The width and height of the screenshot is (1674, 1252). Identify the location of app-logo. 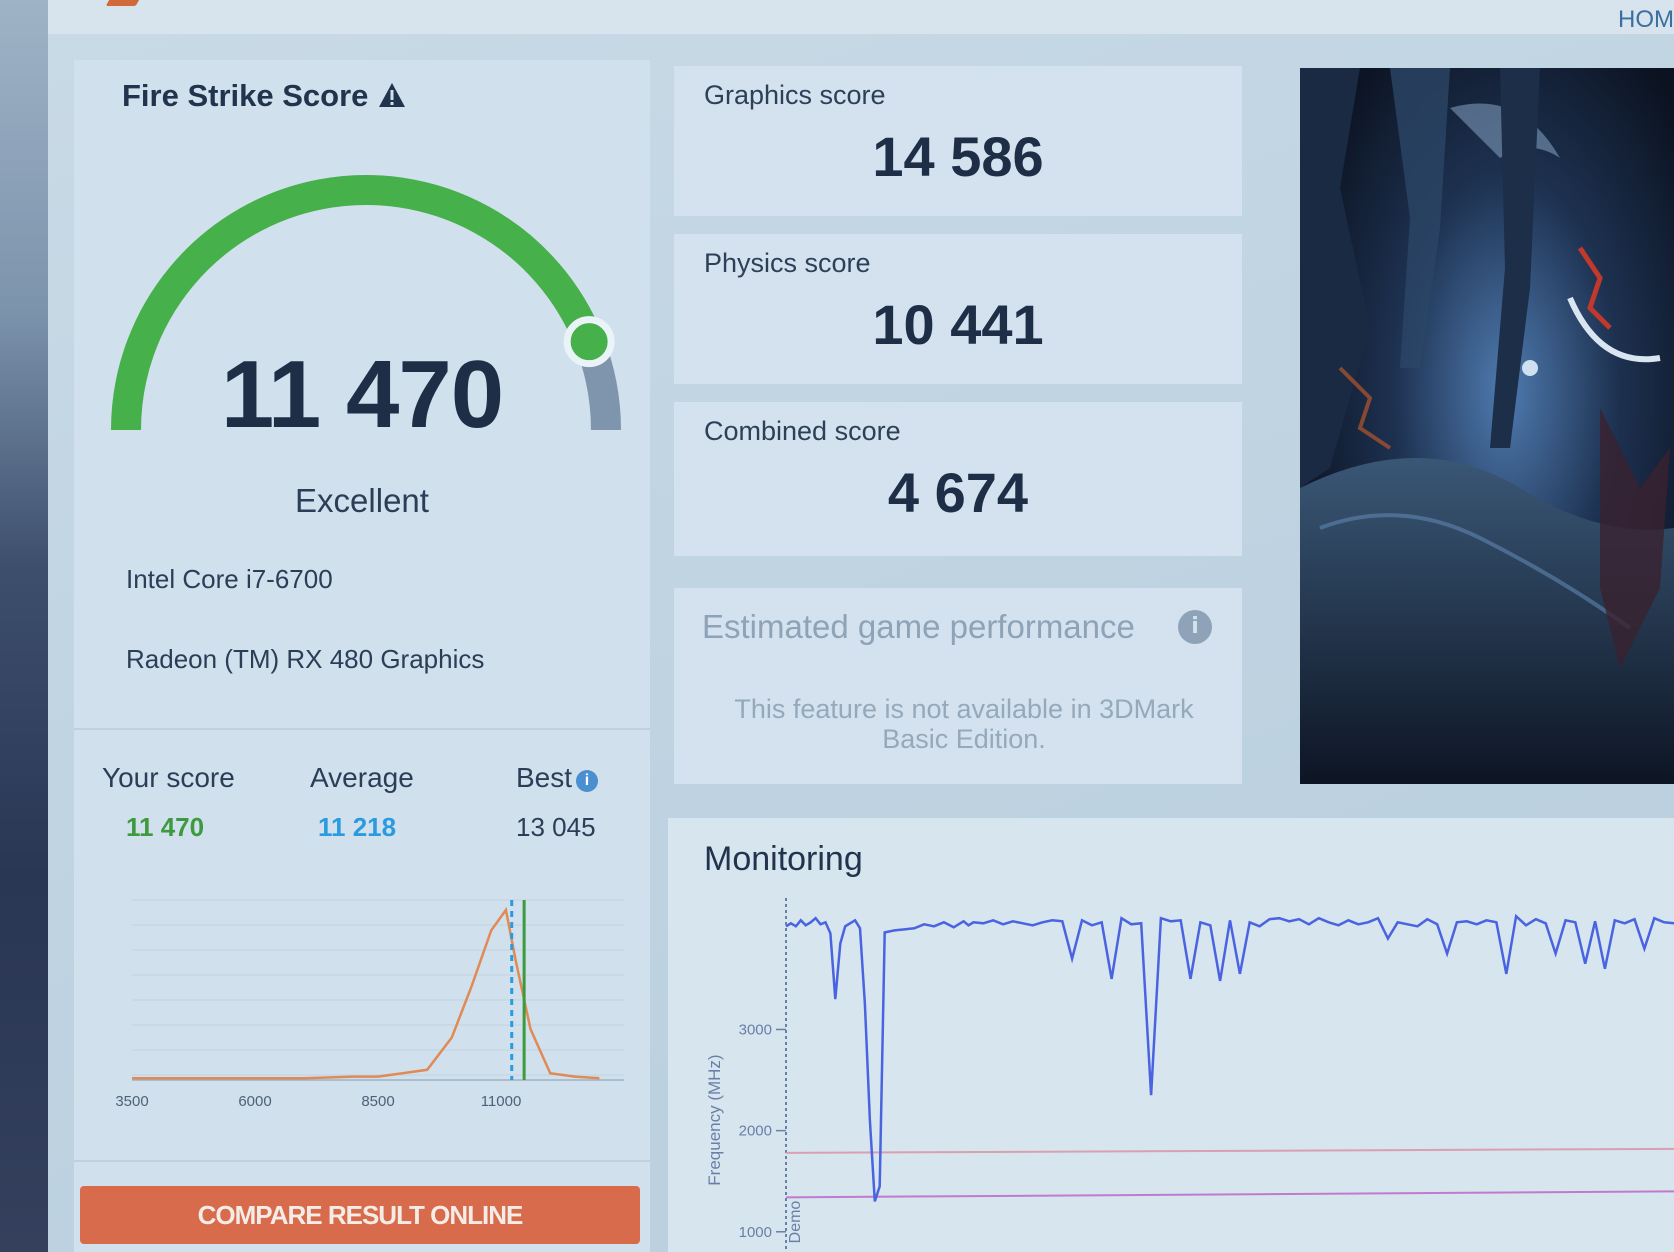
(123, 3).